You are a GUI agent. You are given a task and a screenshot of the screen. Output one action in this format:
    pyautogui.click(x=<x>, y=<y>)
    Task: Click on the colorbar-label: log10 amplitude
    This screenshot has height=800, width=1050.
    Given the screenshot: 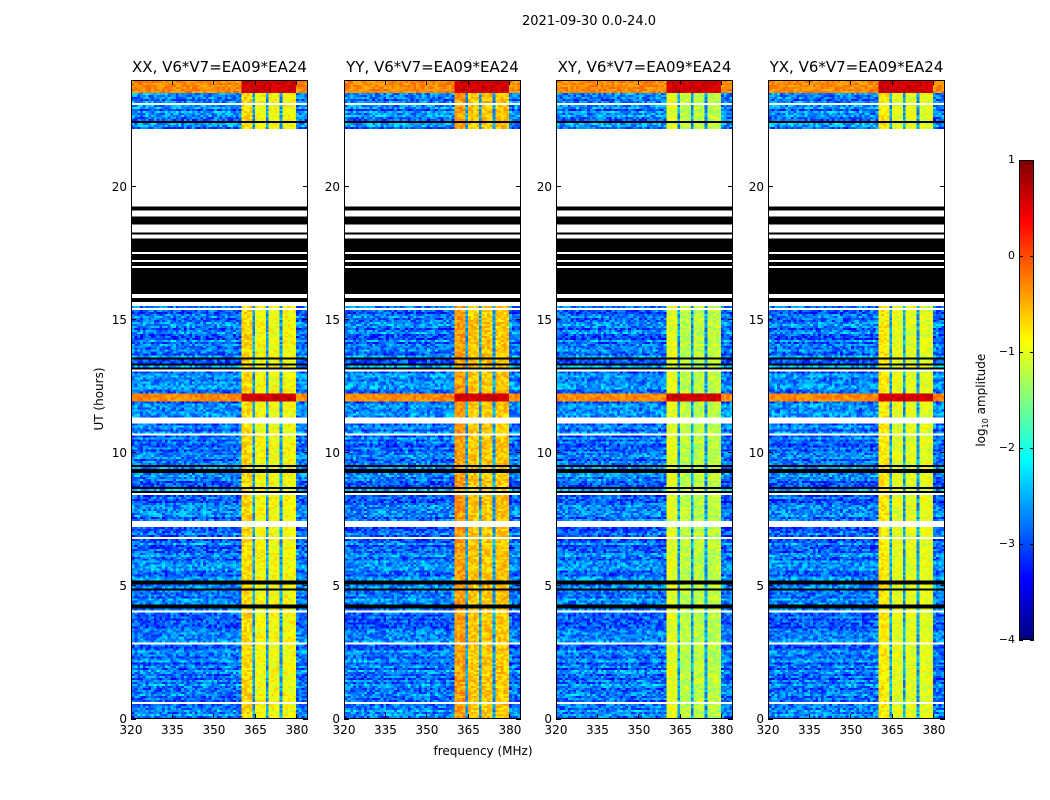 What is the action you would take?
    pyautogui.click(x=982, y=400)
    